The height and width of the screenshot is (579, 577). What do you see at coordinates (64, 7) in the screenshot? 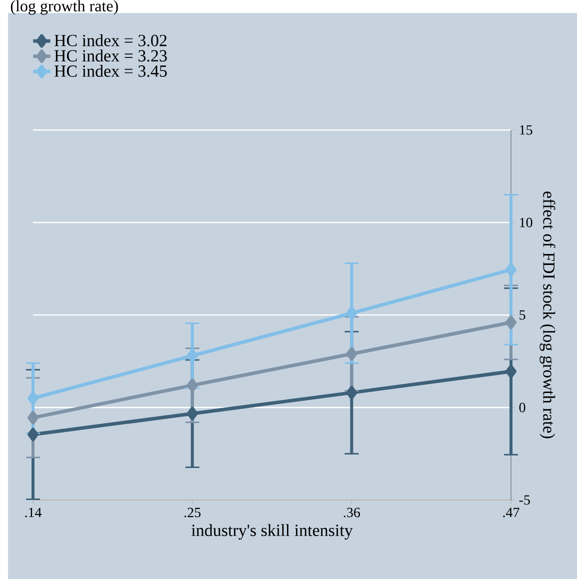
I see `chart-title: (log growth rate)` at bounding box center [64, 7].